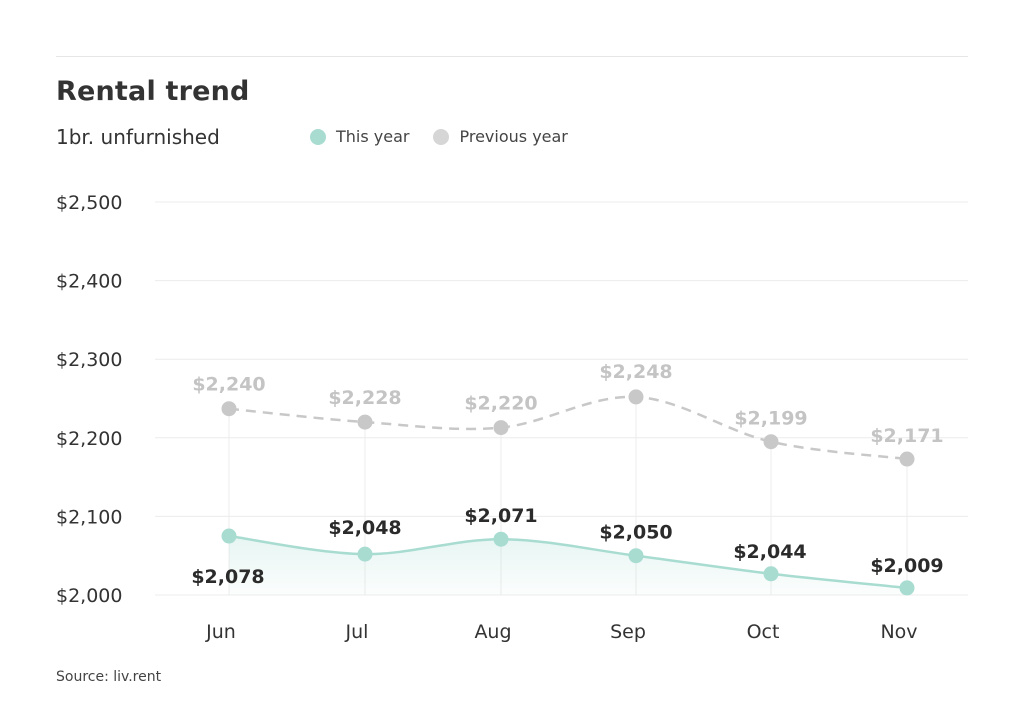 This screenshot has width=1024, height=717. I want to click on y-tick-label: $2,200, so click(89, 439).